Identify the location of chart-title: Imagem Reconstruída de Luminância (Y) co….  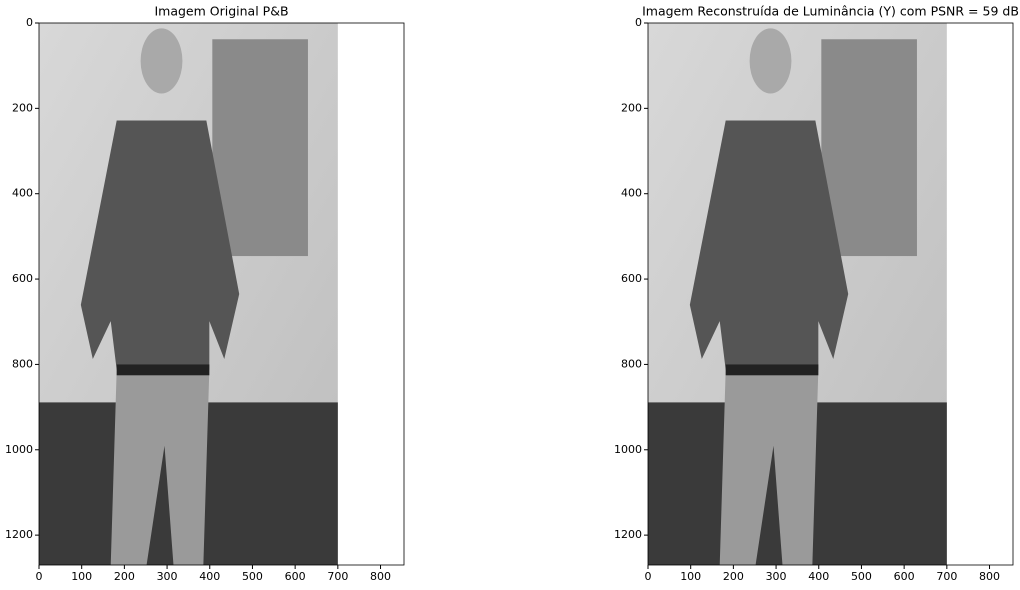
(830, 11).